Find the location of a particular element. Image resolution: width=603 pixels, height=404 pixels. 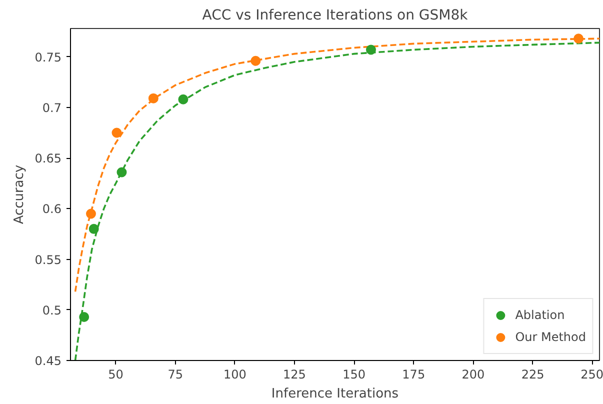

x-axis-title: Inference Iterations is located at coordinates (335, 394).